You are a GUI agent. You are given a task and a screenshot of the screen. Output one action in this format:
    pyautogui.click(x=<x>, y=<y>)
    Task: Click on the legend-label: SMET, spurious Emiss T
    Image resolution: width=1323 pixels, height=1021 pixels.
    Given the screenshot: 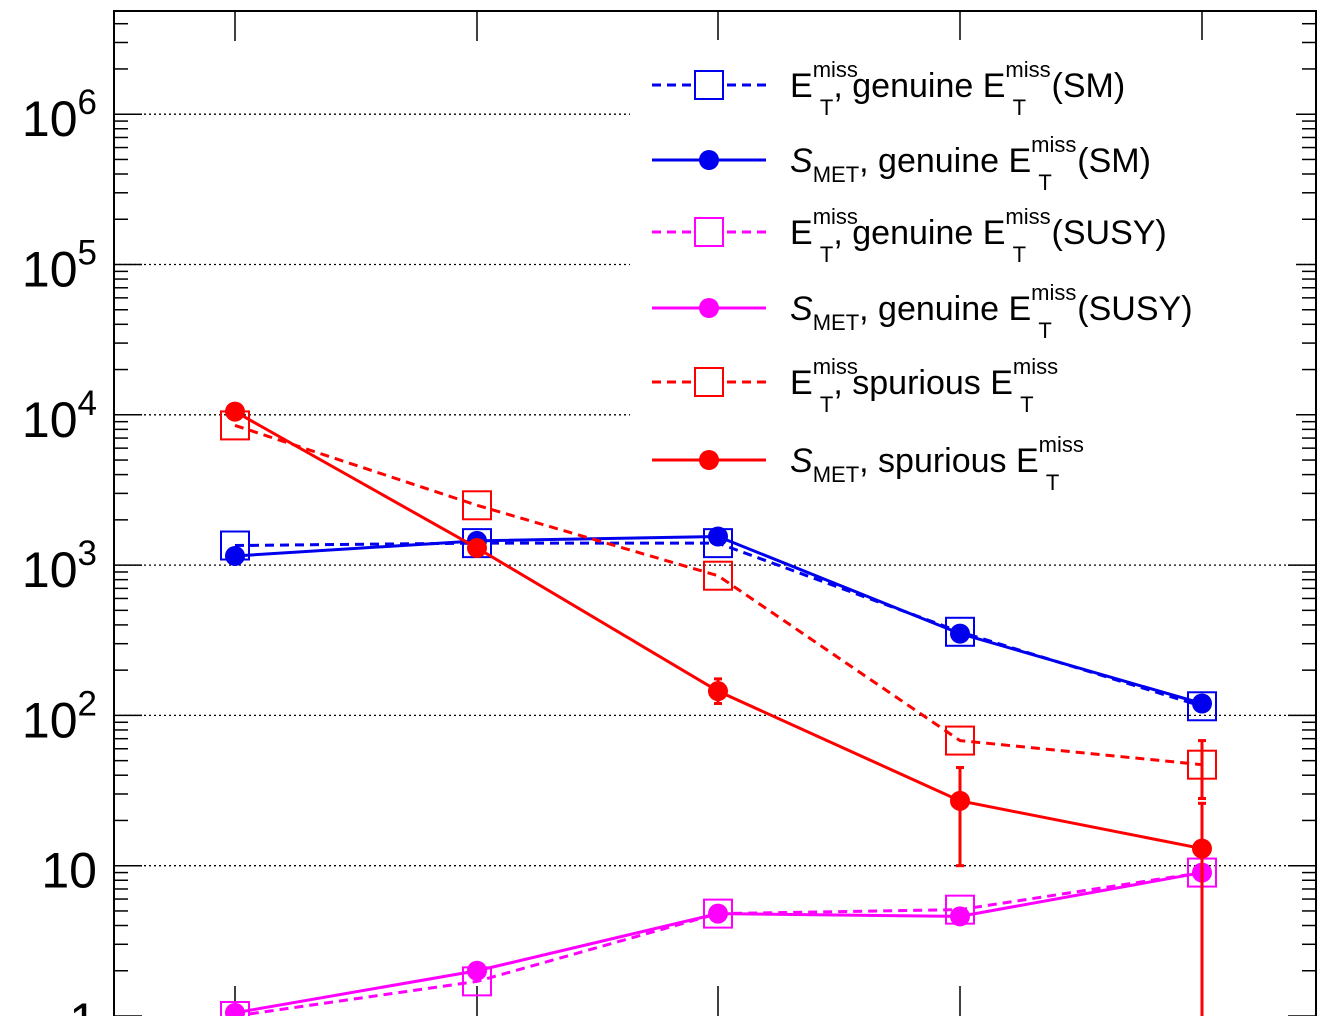 What is the action you would take?
    pyautogui.click(x=937, y=463)
    